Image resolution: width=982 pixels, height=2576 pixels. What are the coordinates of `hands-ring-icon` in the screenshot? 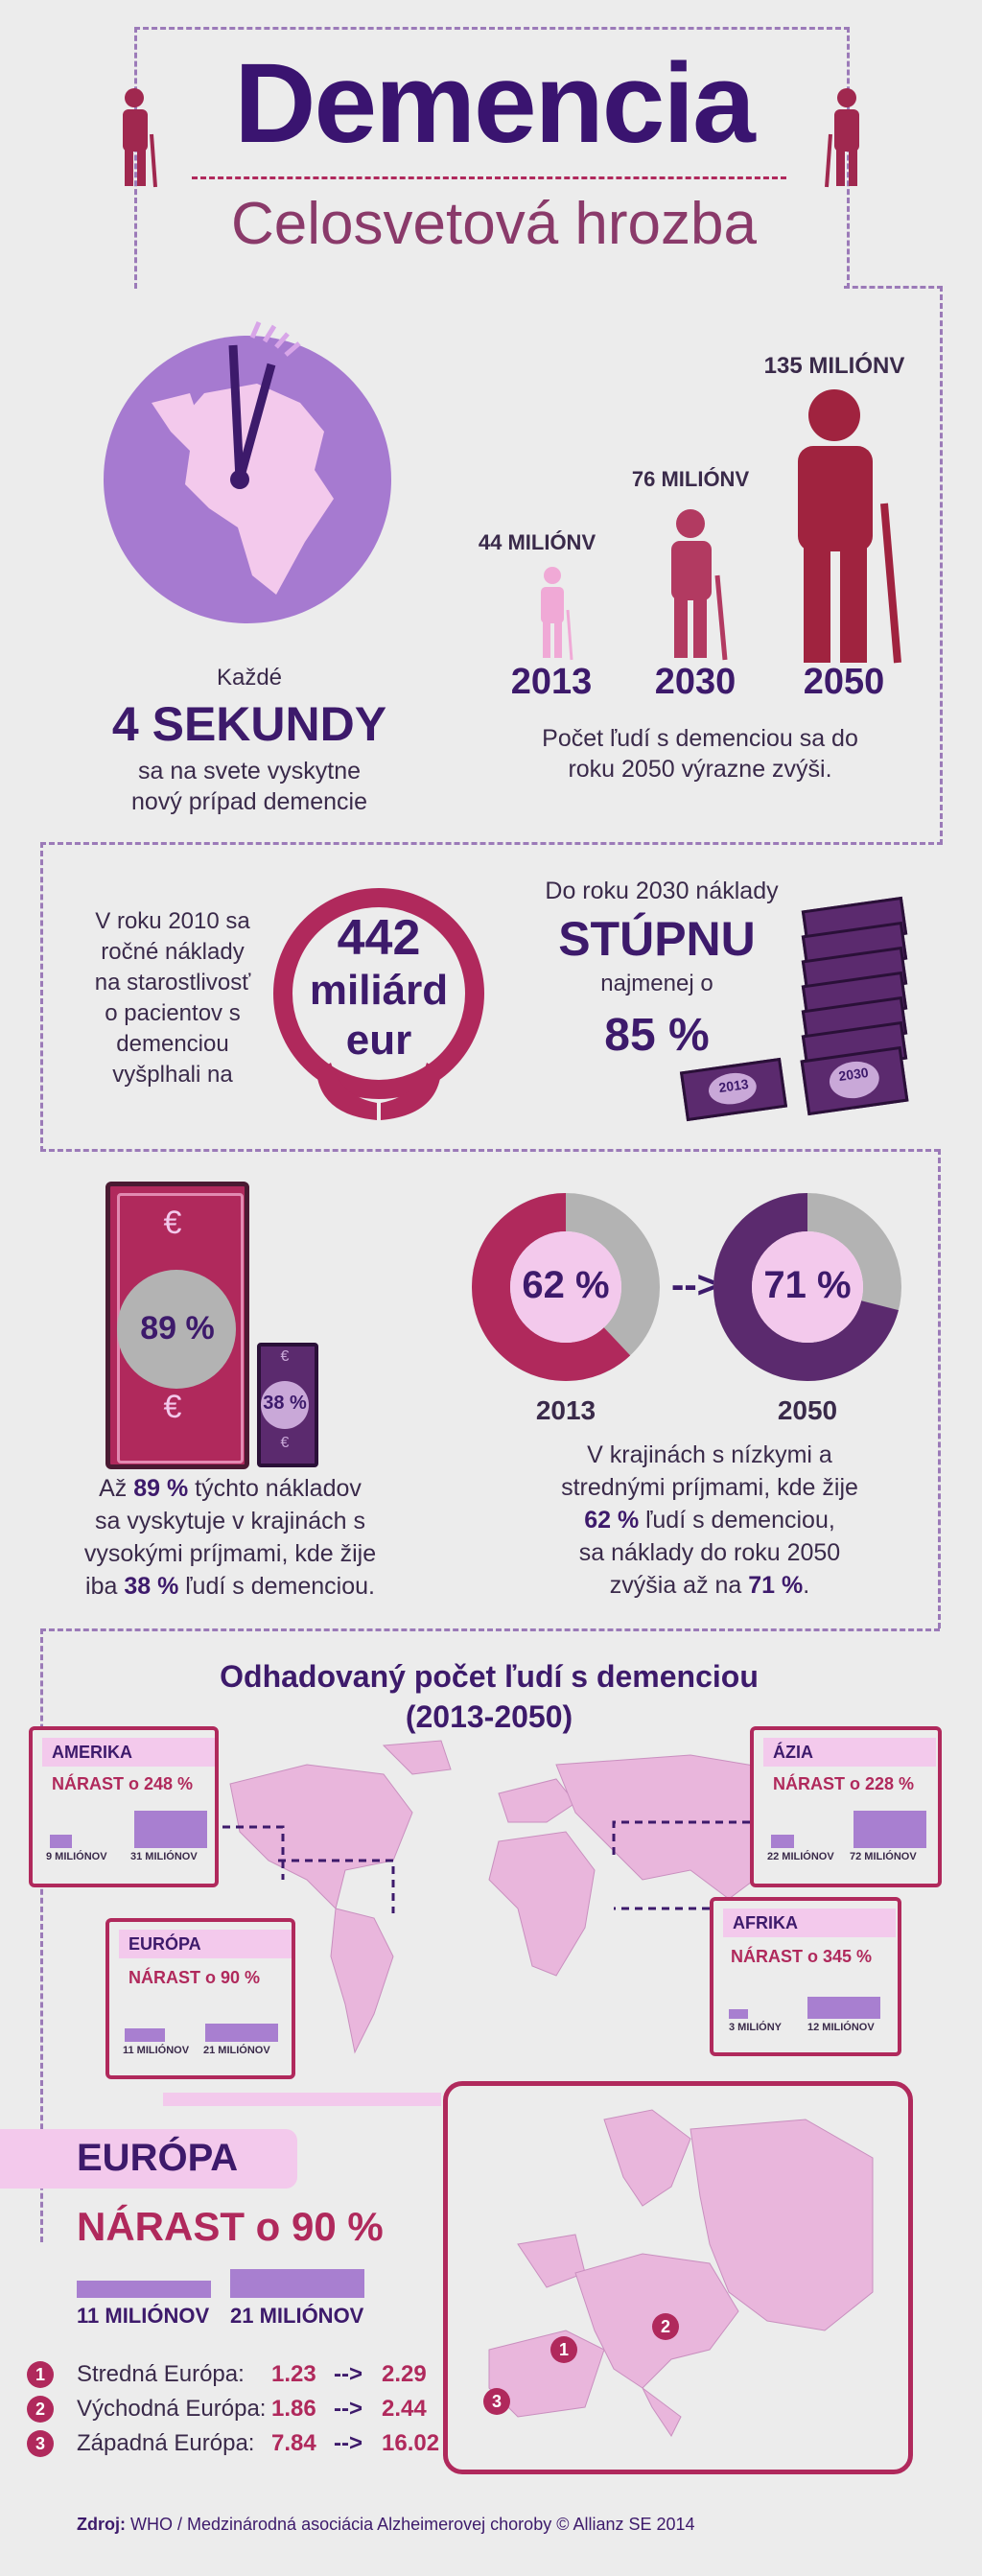 It's located at (378, 1004).